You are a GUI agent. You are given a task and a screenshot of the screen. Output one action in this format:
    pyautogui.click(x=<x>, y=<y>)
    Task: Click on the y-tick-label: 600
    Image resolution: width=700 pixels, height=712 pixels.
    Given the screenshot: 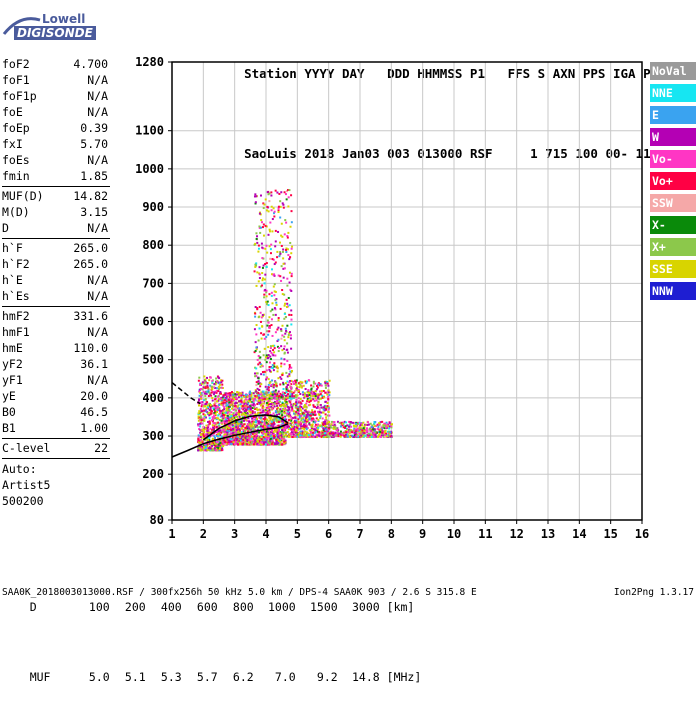 What is the action you would take?
    pyautogui.click(x=153, y=322)
    